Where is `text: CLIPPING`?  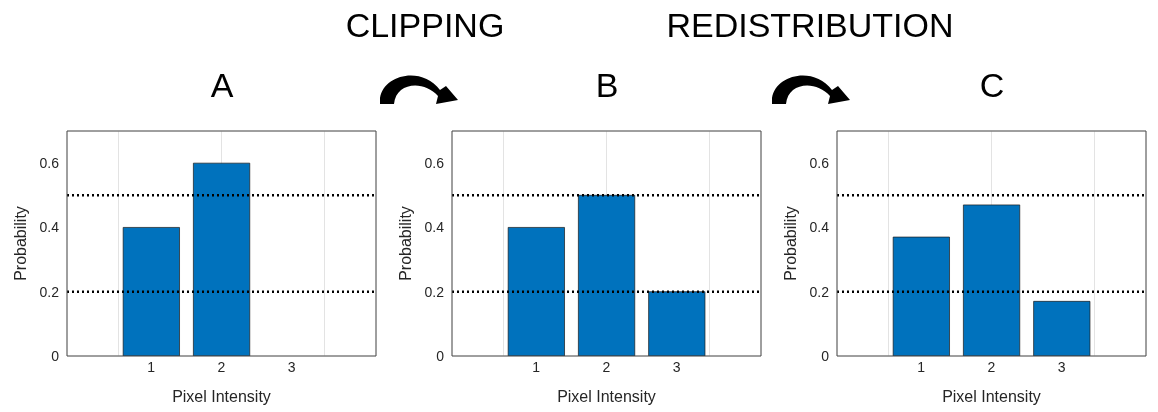 text: CLIPPING is located at coordinates (425, 25).